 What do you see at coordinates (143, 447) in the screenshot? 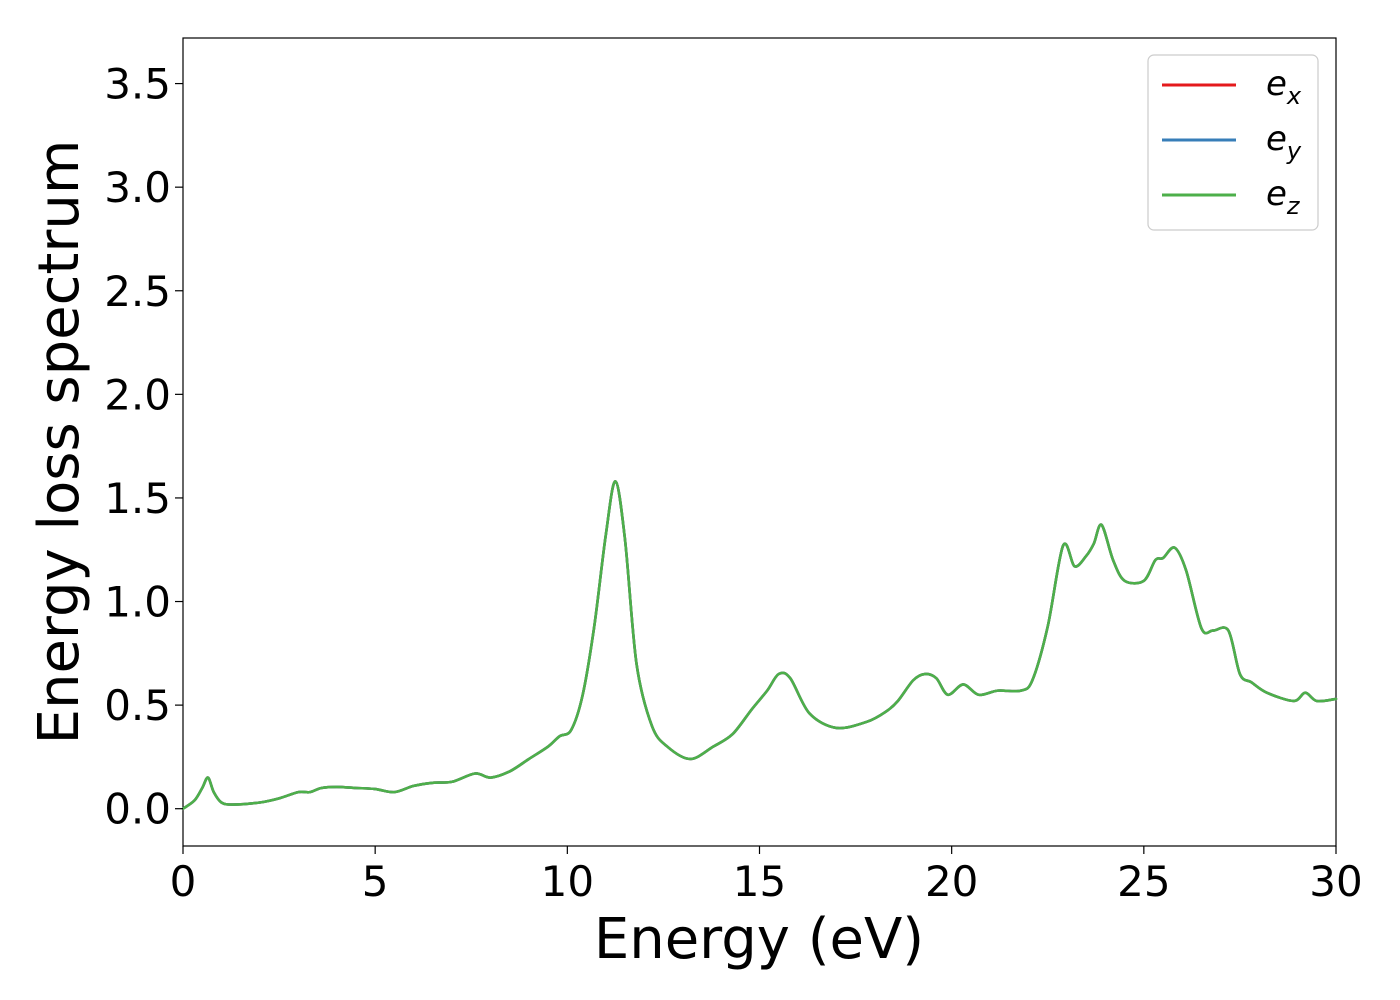
I see `y-axis-ticks: 0.0 0.5 1.0 1.5 2.0 2.5 3.0 3.5` at bounding box center [143, 447].